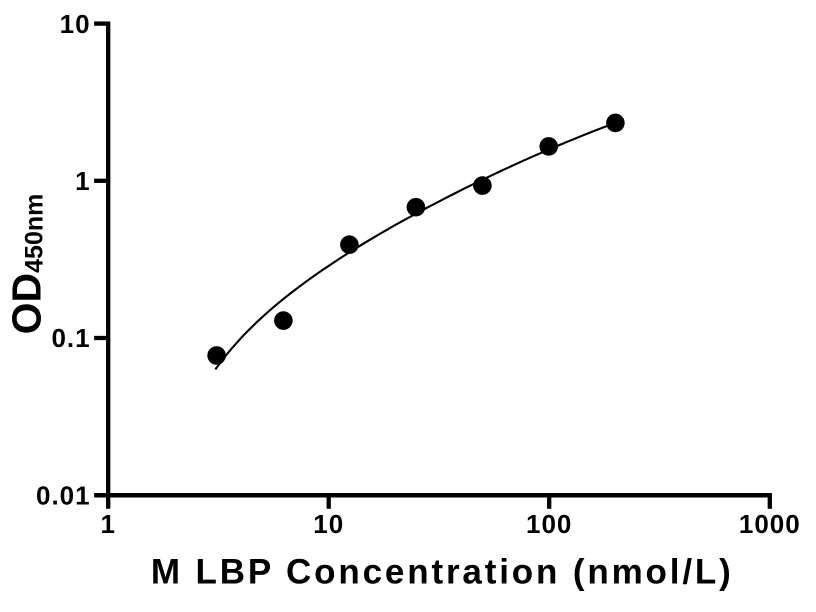 This screenshot has height=612, width=816. I want to click on svg-text: 1000, so click(770, 524).